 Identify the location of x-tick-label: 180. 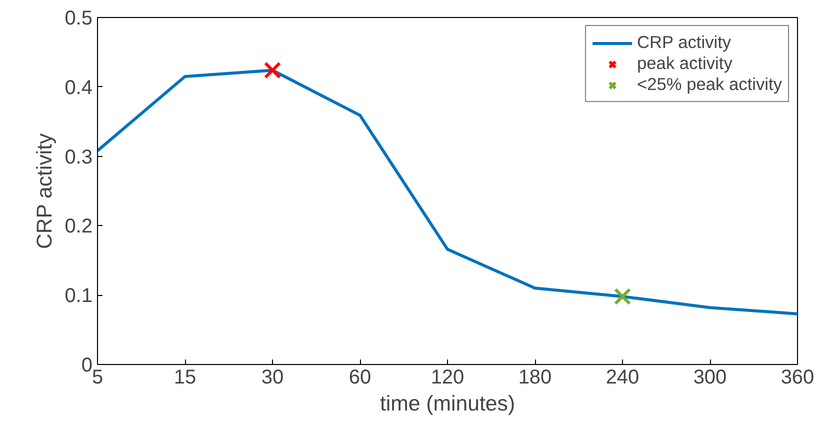
(535, 377).